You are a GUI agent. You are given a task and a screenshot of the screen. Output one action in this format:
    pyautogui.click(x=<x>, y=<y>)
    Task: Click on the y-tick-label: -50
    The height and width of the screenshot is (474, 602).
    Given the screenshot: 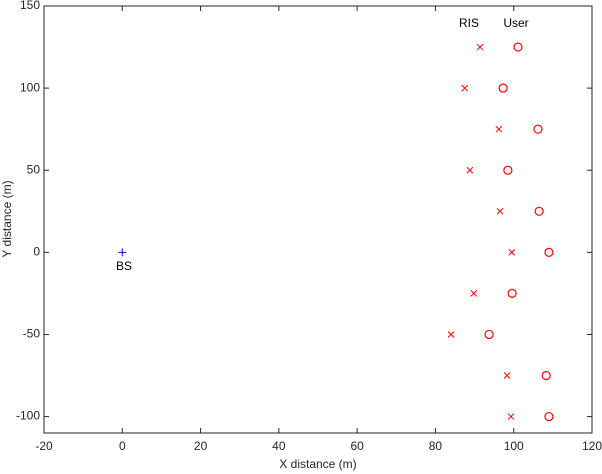 What is the action you would take?
    pyautogui.click(x=32, y=334)
    